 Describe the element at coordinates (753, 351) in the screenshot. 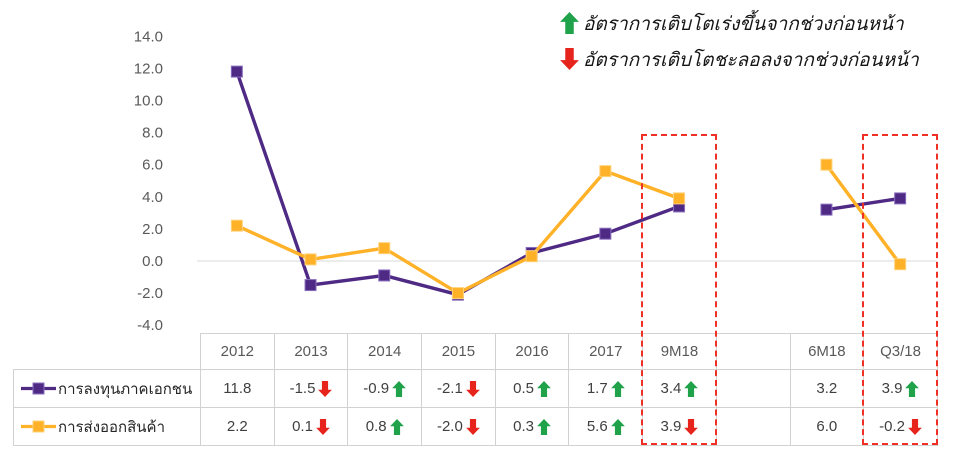

I see `column-header` at that location.